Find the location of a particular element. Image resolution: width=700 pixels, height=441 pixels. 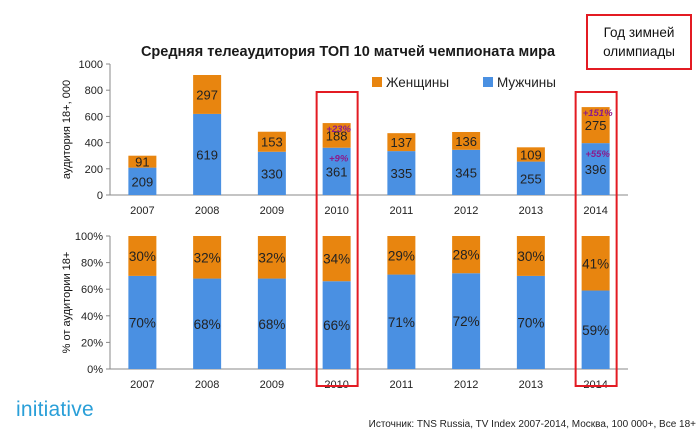

y-tick-label: 100% is located at coordinates (89, 237).